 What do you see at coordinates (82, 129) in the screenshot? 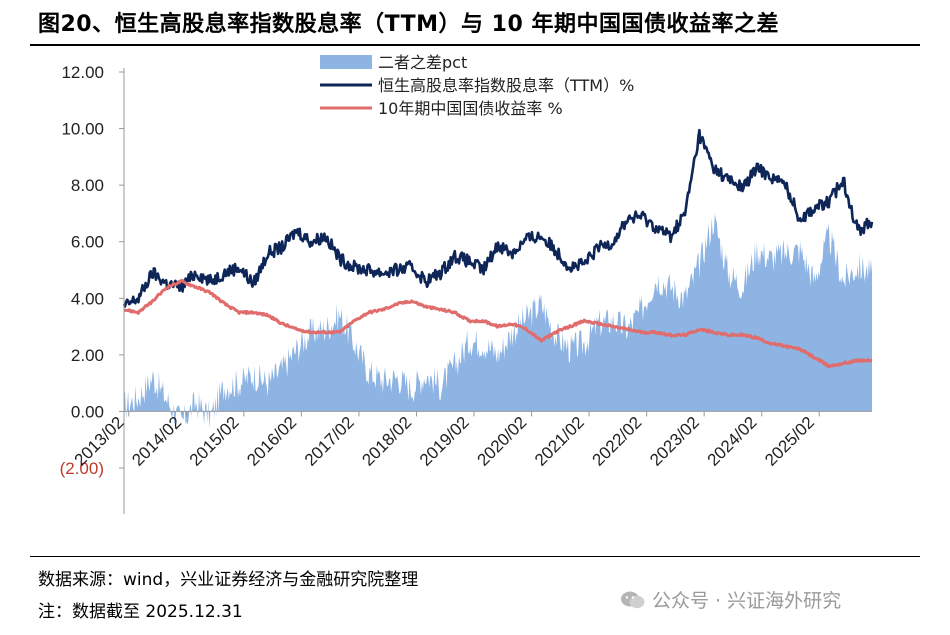
I see `y-tick-label: 10.00` at bounding box center [82, 129].